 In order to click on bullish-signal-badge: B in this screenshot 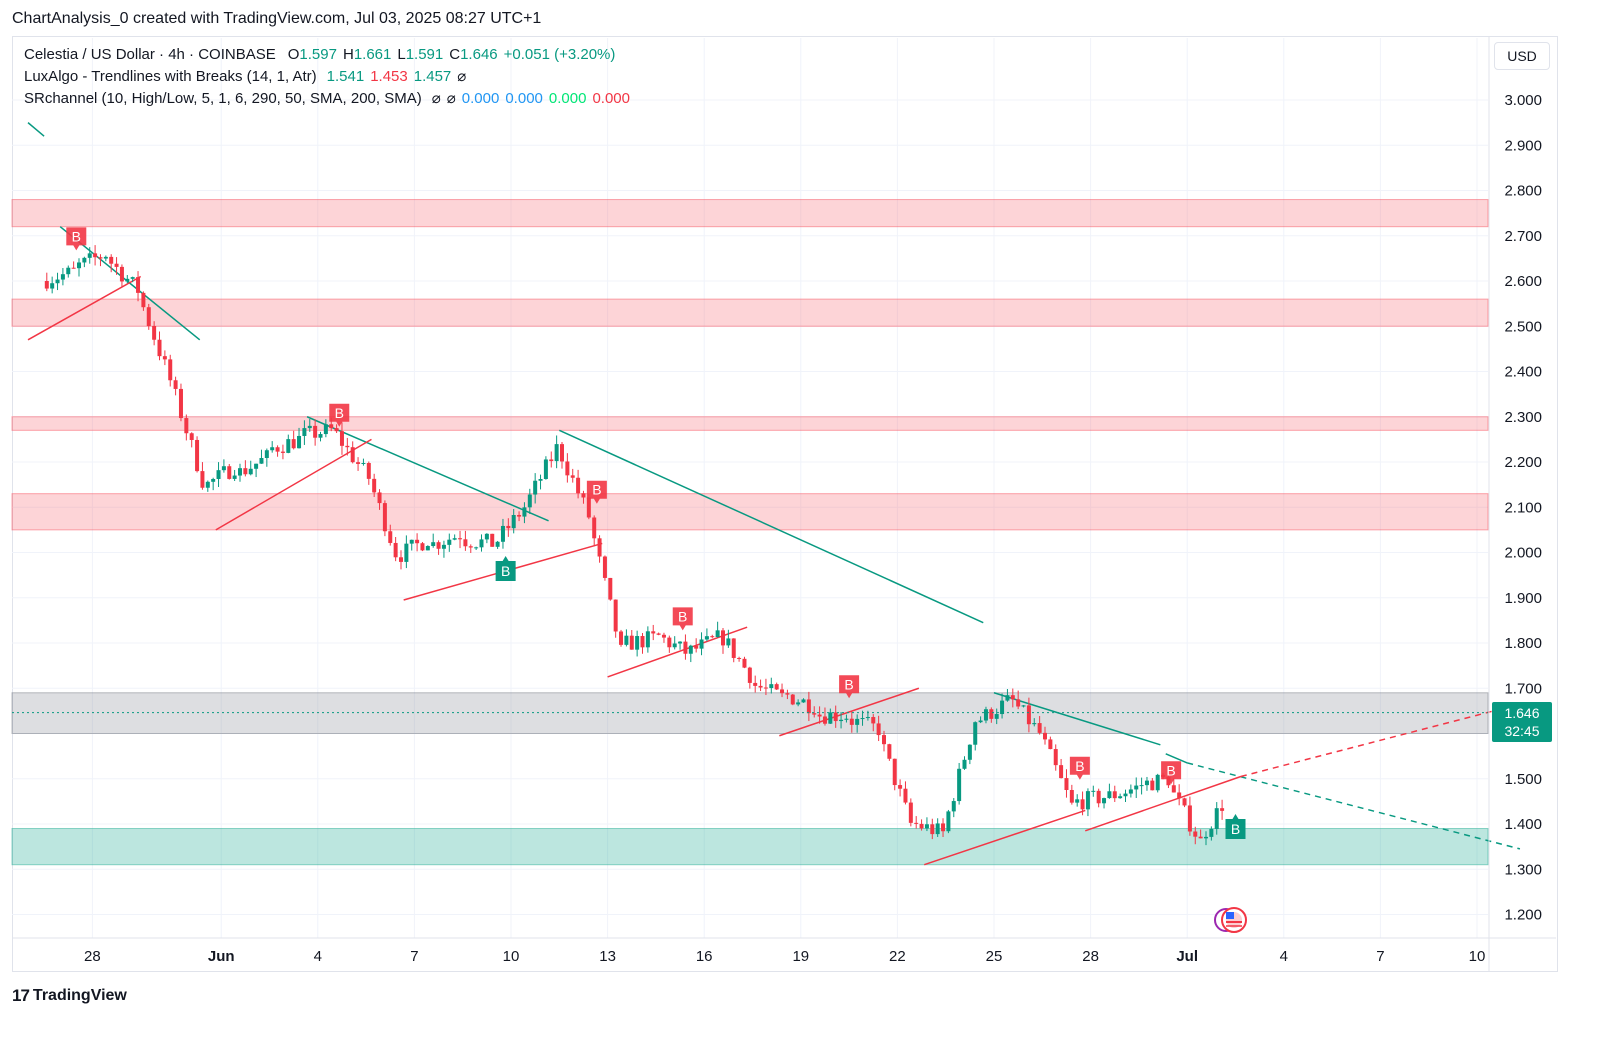, I will do `click(1235, 826)`.